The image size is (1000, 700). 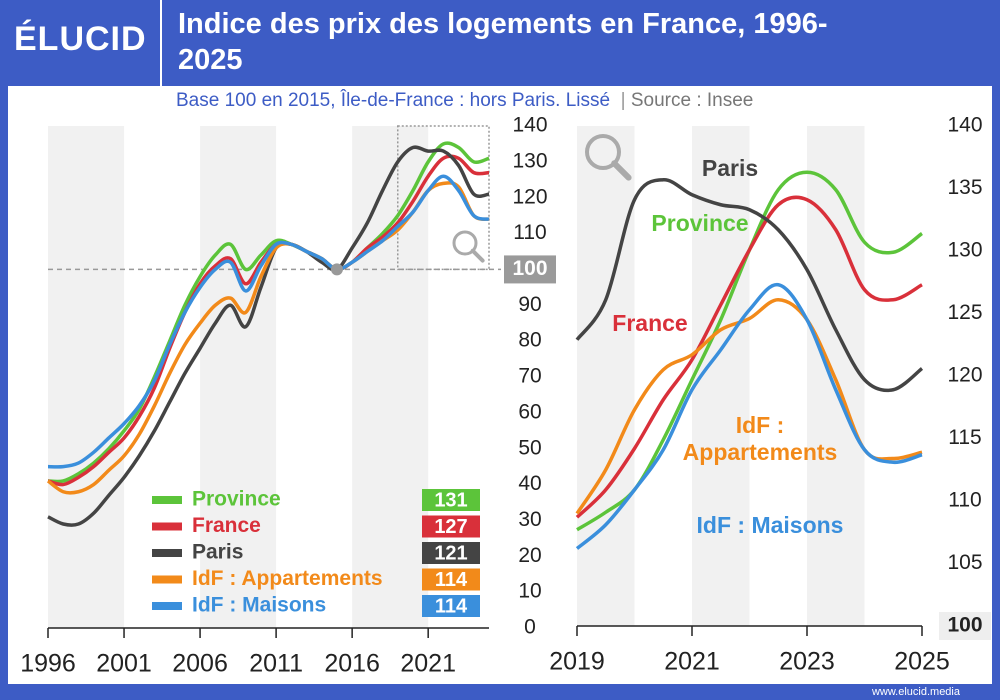 What do you see at coordinates (807, 662) in the screenshot?
I see `x-tick-label: 2023` at bounding box center [807, 662].